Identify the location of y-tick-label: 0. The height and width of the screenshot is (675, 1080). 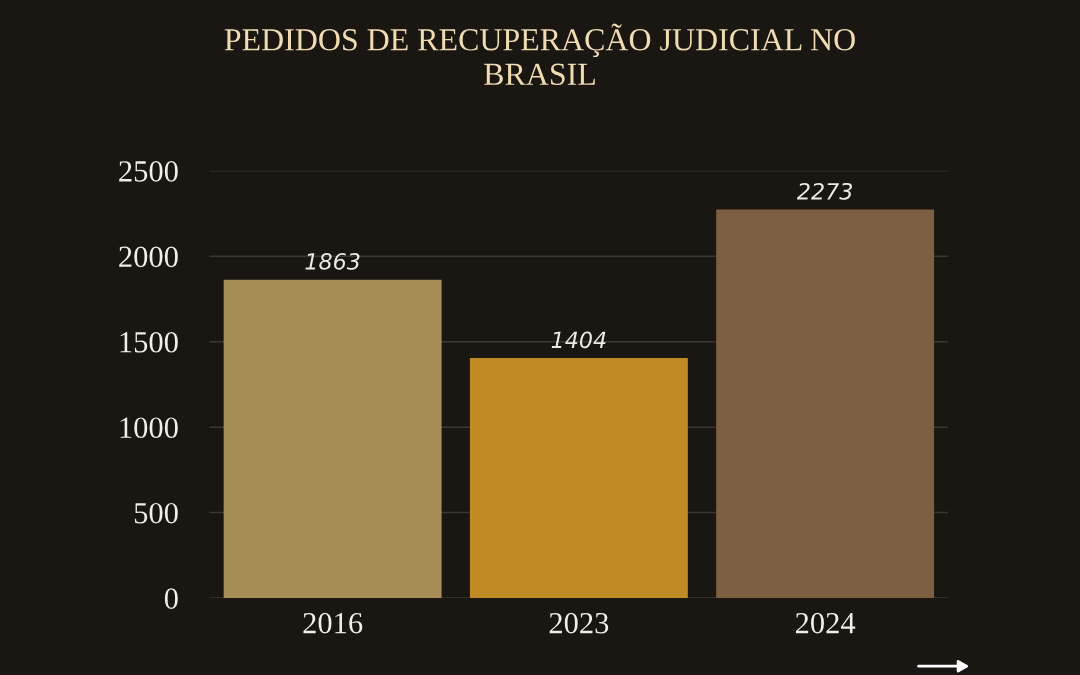
(171, 598).